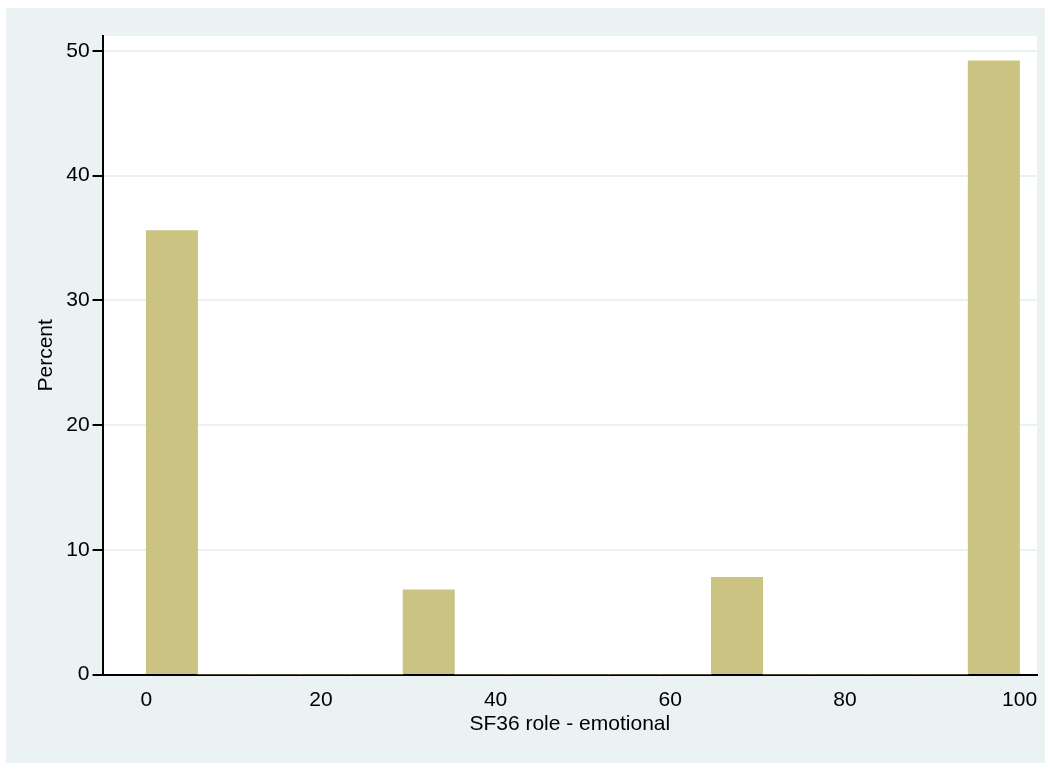 Image resolution: width=1051 pixels, height=771 pixels. I want to click on x-tick-label: 40, so click(495, 698).